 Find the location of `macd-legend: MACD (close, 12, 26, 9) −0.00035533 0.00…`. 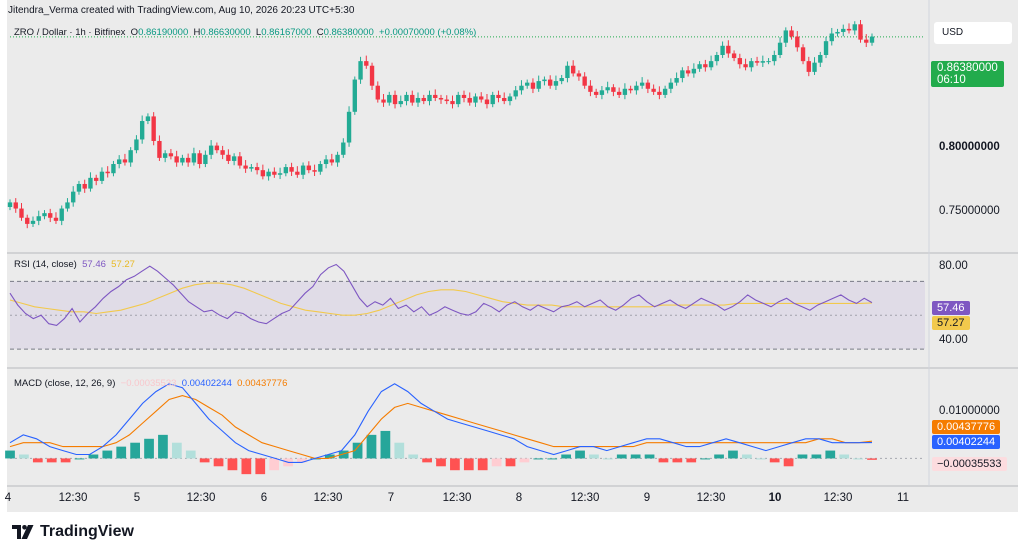

macd-legend: MACD (close, 12, 26, 9) −0.00035533 0.00… is located at coordinates (150, 383).